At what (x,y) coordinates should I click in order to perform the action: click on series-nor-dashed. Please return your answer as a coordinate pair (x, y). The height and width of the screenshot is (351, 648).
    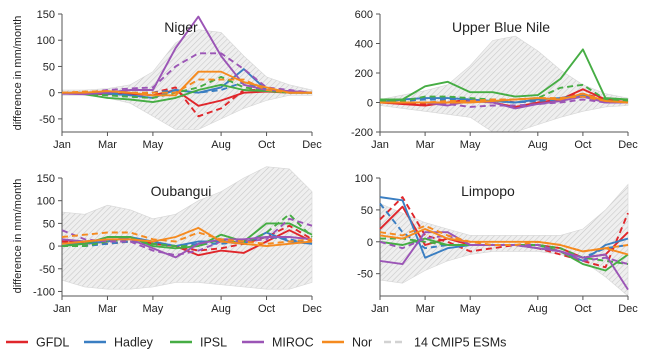
    Looking at the image, I should click on (187, 238).